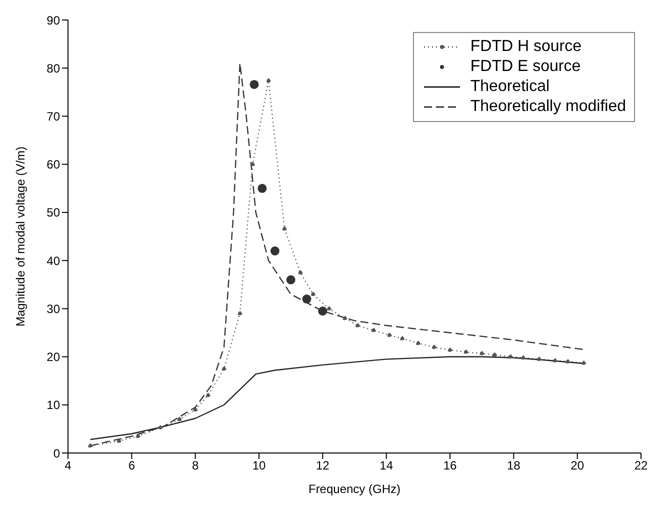 The height and width of the screenshot is (519, 655). Describe the element at coordinates (53, 213) in the screenshot. I see `y-tick-label: 50` at that location.